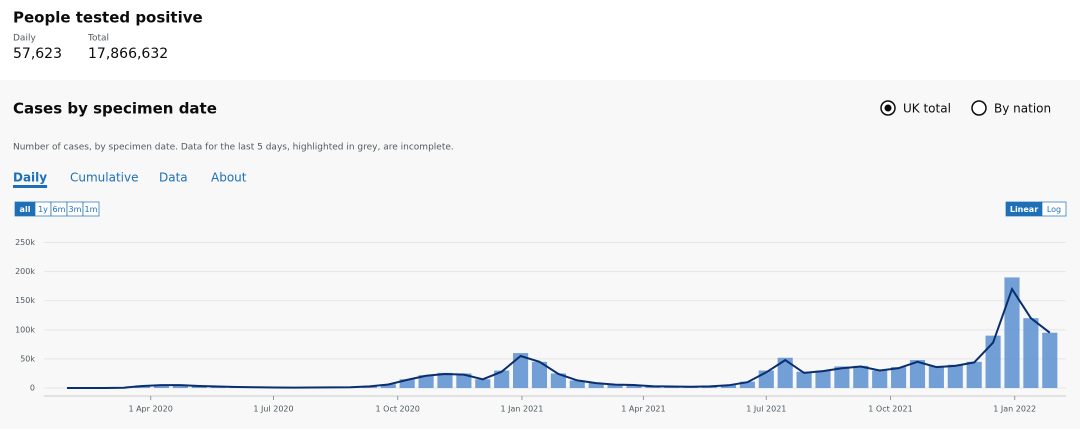 This screenshot has height=433, width=1080. I want to click on radio-dot, so click(888, 108).